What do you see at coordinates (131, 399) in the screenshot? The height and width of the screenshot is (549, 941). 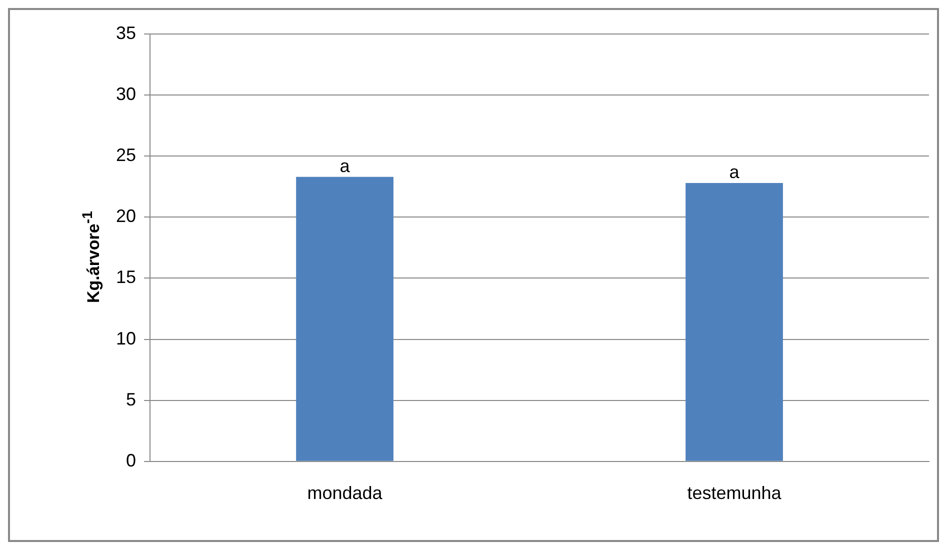 I see `y-tick-label: 5` at bounding box center [131, 399].